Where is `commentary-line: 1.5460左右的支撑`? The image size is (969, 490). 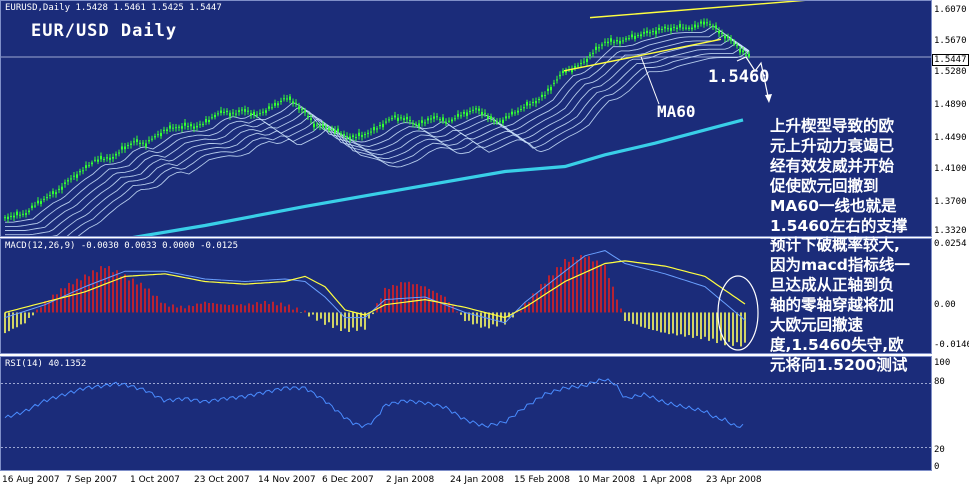 commentary-line: 1.5460左右的支撑 is located at coordinates (839, 225).